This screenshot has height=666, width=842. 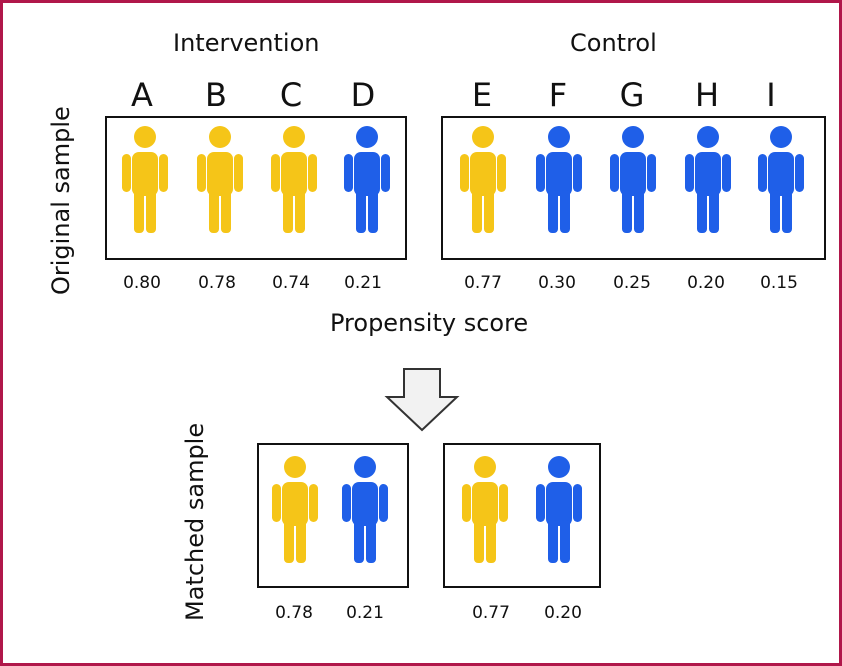 I want to click on matched-sample-label: Matched sample, so click(x=195, y=521).